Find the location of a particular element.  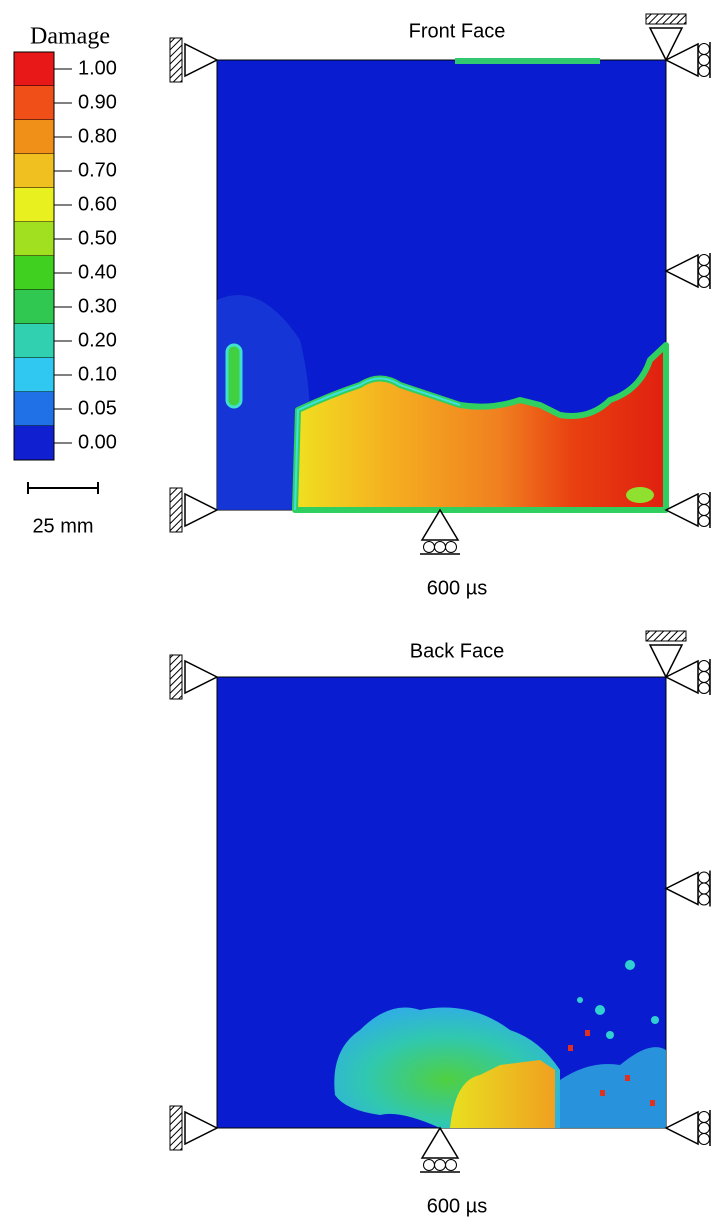

colorbar-label: 0.00 is located at coordinates (97, 442).